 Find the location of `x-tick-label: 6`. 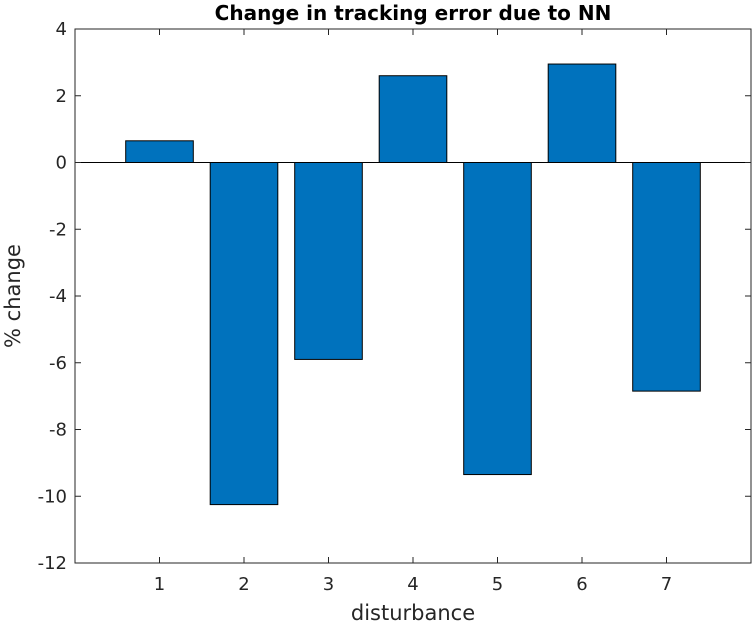

x-tick-label: 6 is located at coordinates (581, 584).